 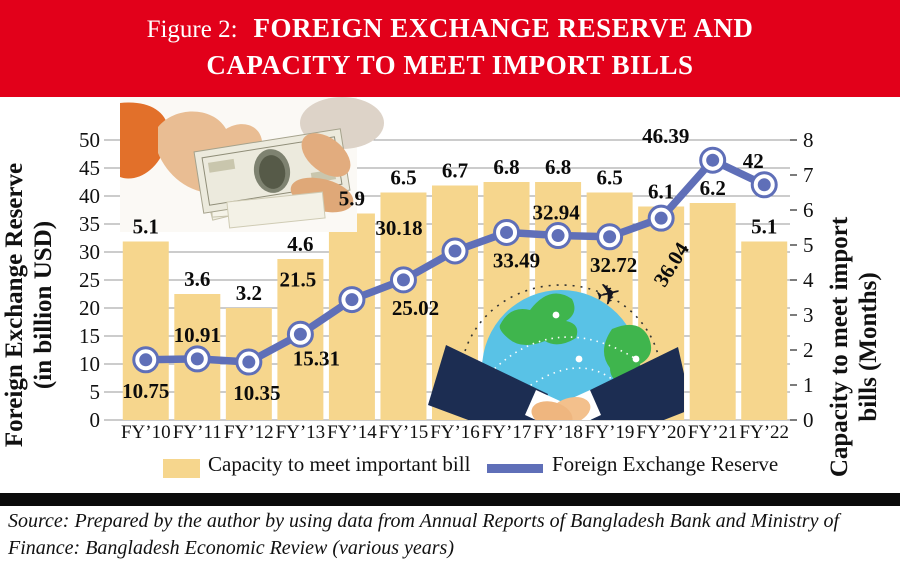 I want to click on bar-FY’15, so click(x=403, y=306).